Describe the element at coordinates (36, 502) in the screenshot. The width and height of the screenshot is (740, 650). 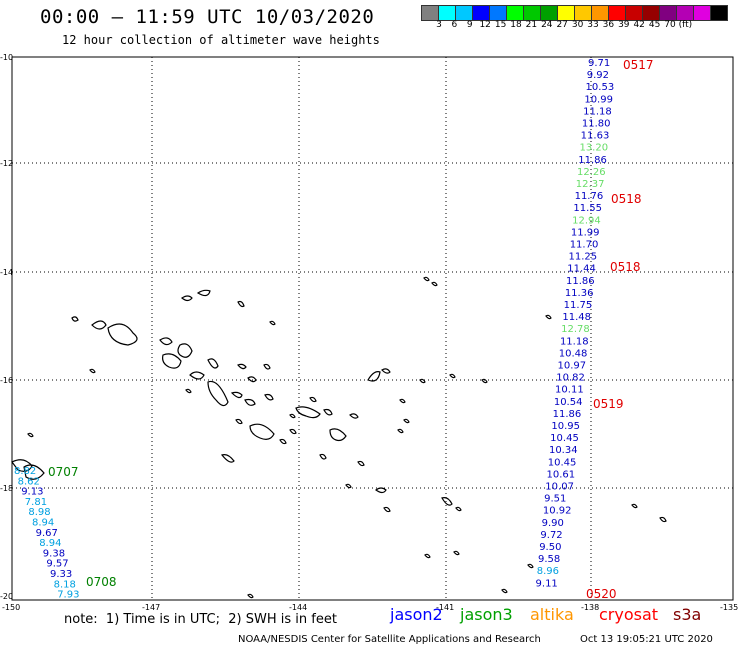
I see `wave-height-value: 7.81` at that location.